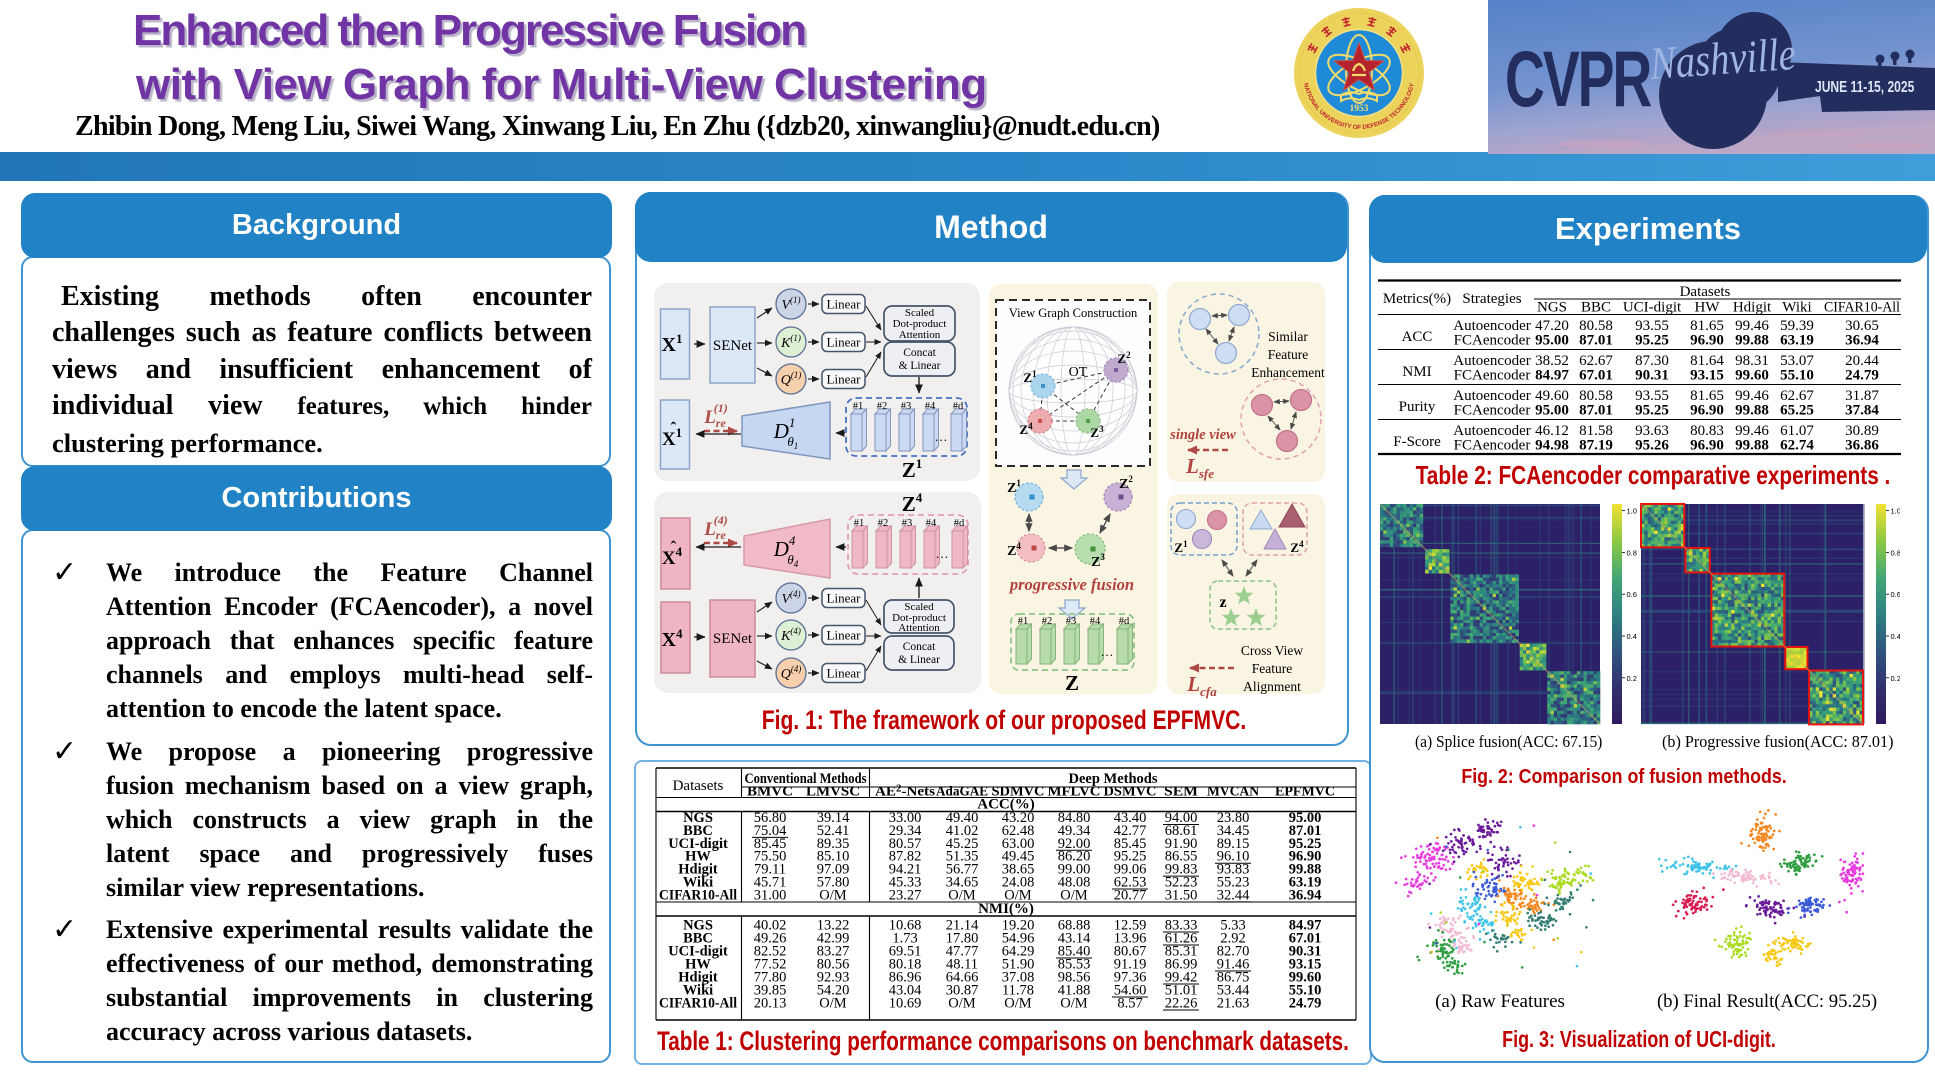 This screenshot has height=1089, width=1935. What do you see at coordinates (905, 831) in the screenshot?
I see `svg-text: 29.34` at bounding box center [905, 831].